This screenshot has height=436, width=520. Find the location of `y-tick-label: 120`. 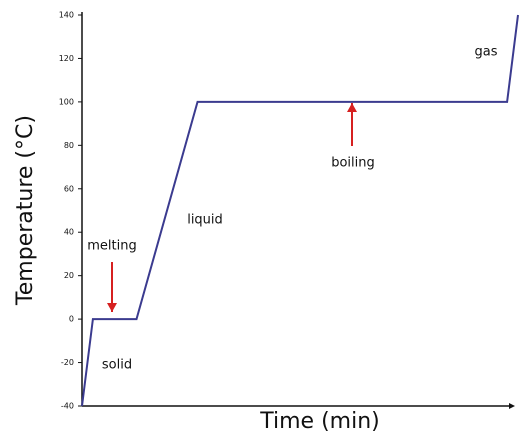

y-tick-label: 120 is located at coordinates (66, 58).